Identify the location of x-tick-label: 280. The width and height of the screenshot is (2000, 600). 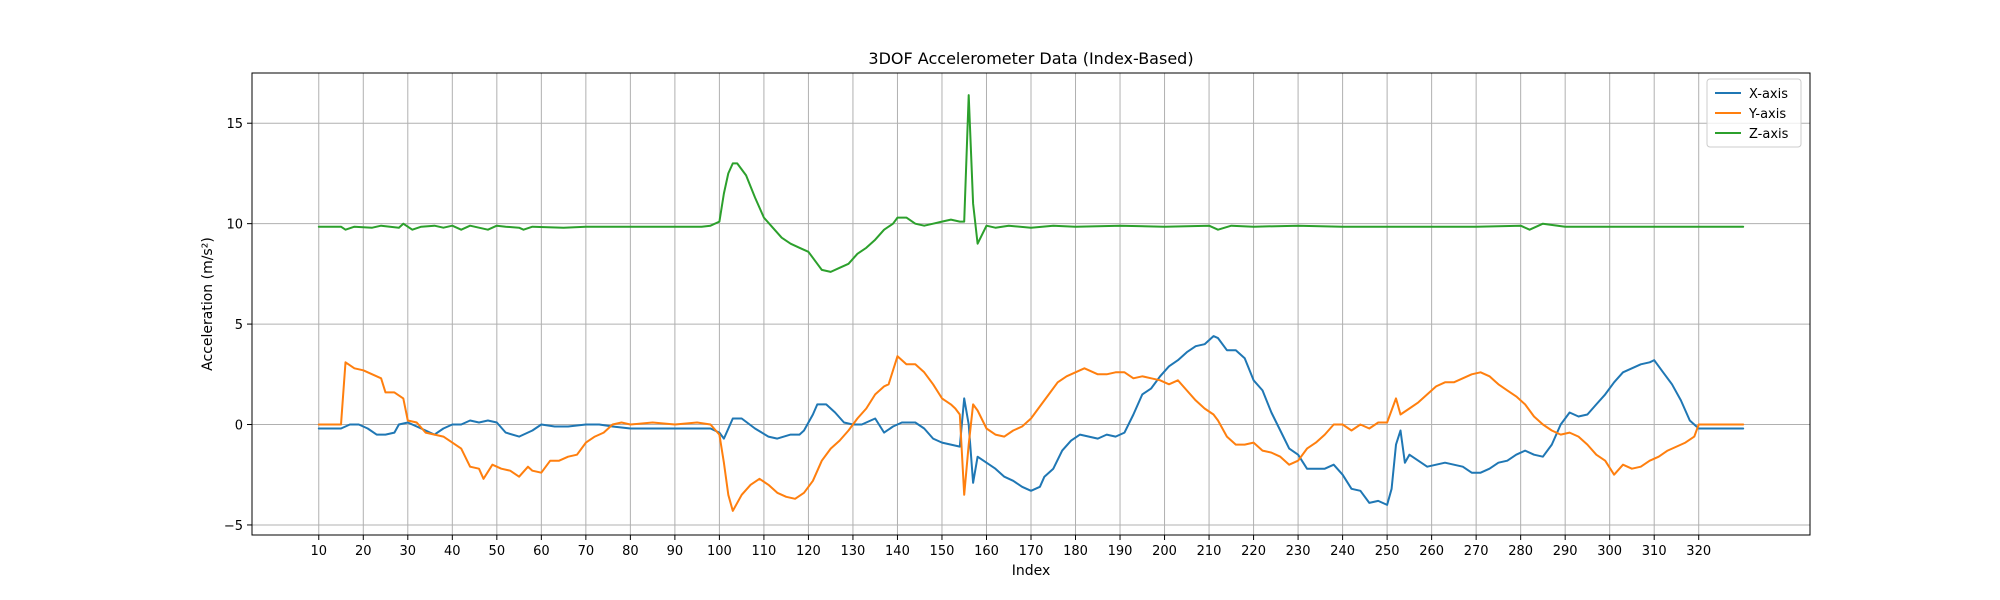
(1520, 551).